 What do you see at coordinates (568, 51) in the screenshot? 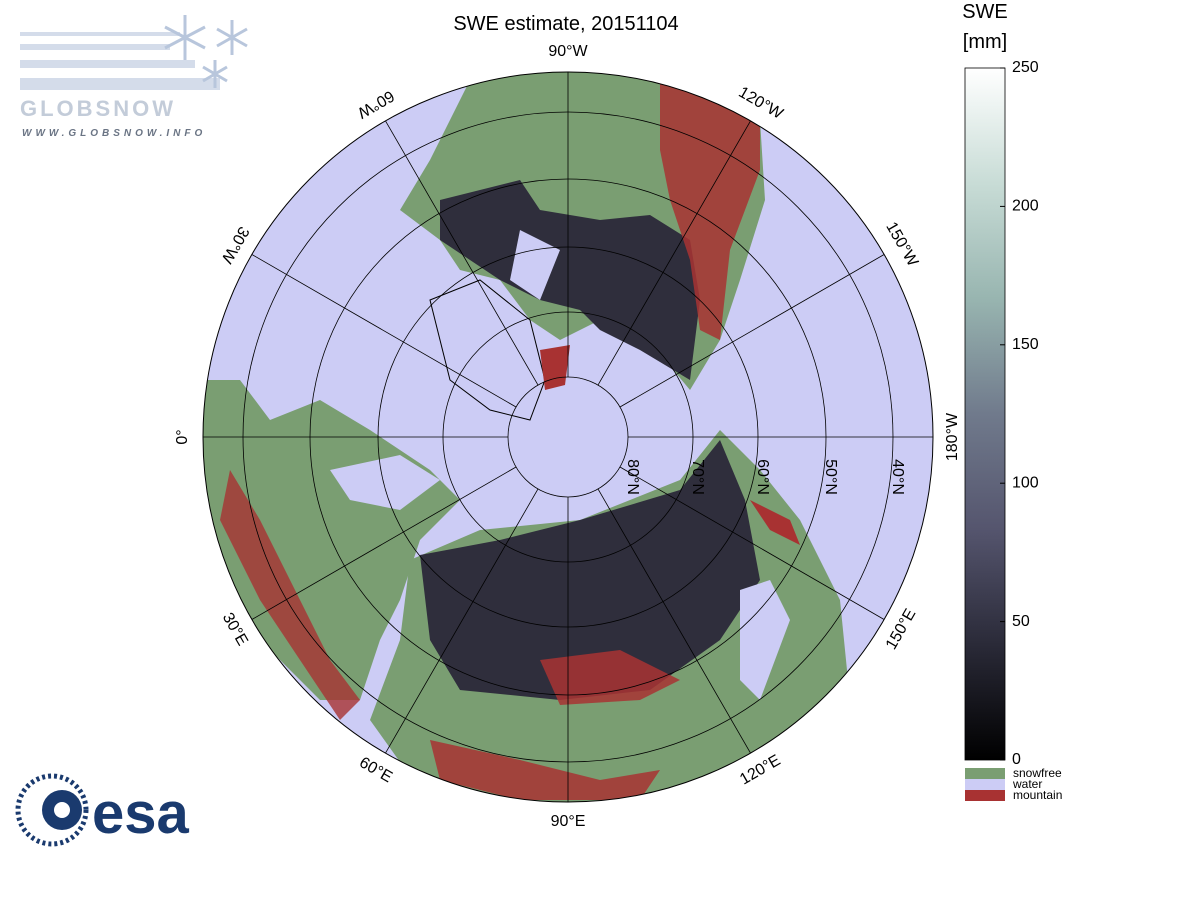
I see `longitude-label: 90°W` at bounding box center [568, 51].